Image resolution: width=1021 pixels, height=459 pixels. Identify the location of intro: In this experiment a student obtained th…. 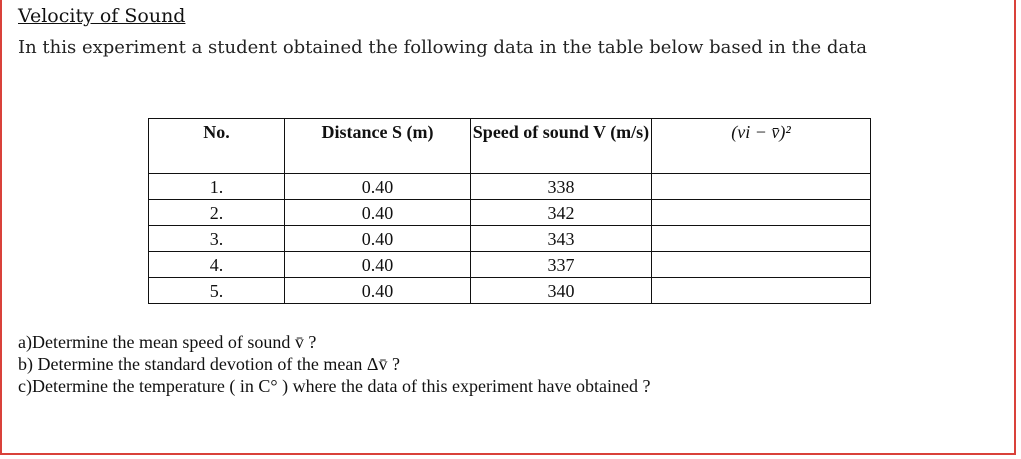
(443, 47).